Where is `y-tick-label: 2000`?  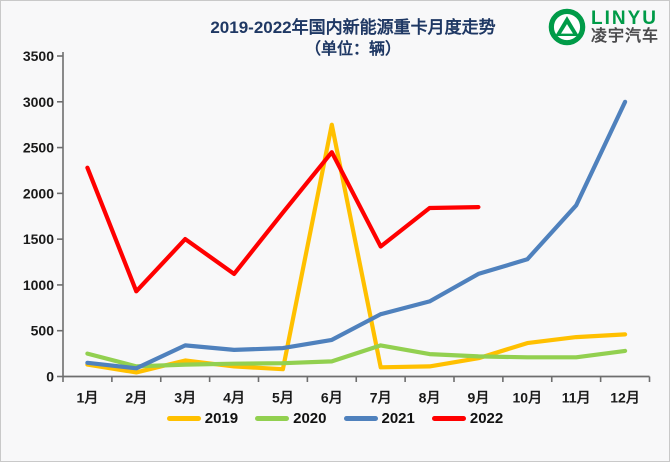 y-tick-label: 2000 is located at coordinates (38, 193).